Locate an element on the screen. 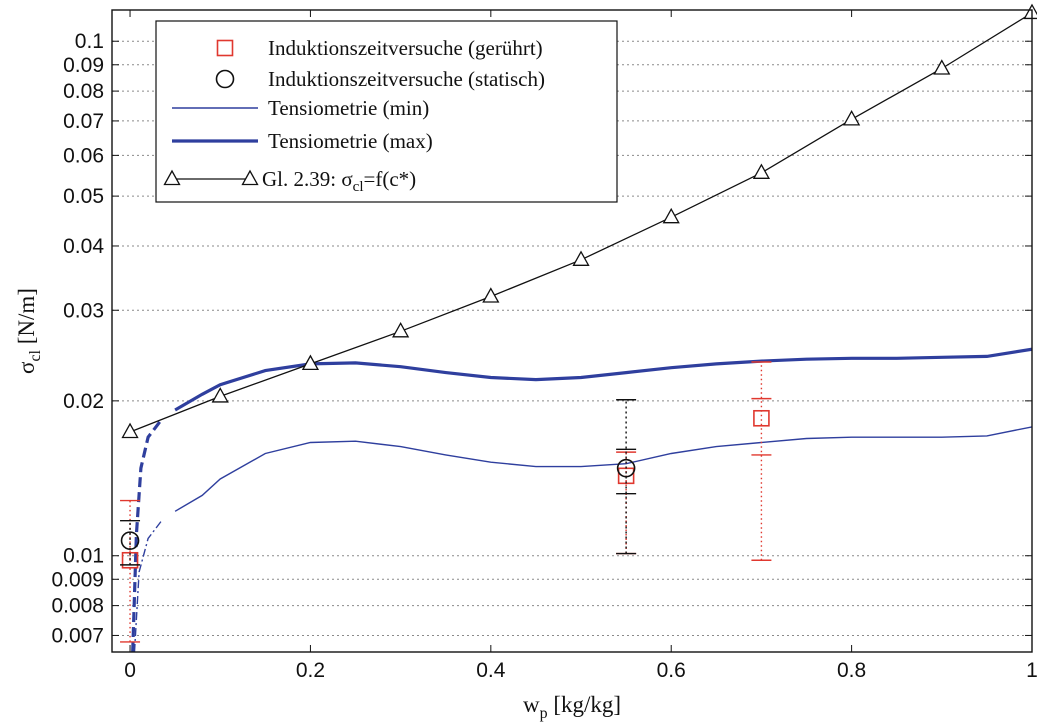 This screenshot has width=1037, height=722. y-tick-label: 0.009 is located at coordinates (77, 579).